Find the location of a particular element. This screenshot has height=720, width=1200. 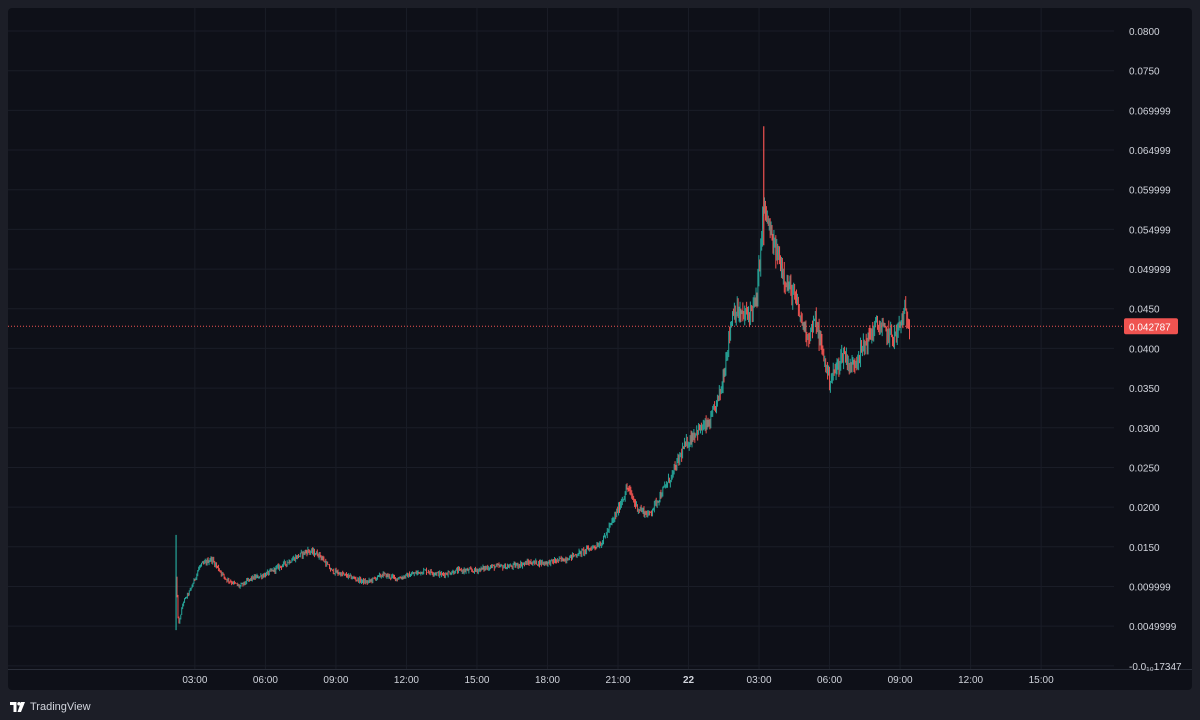

time-tick-label: 18:00 is located at coordinates (547, 680).